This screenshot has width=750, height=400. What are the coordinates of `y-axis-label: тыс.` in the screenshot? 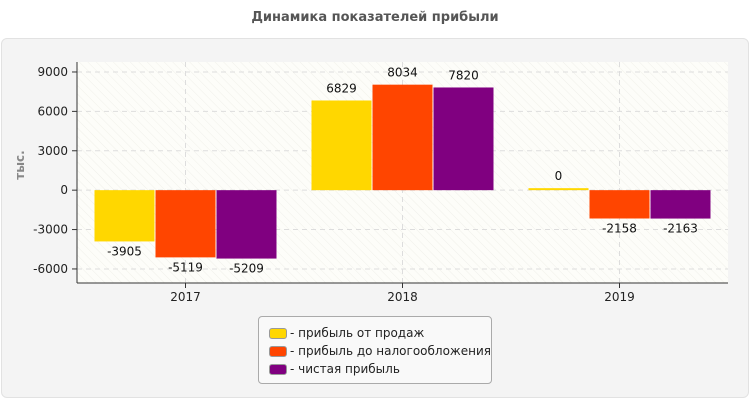 It's located at (20, 164).